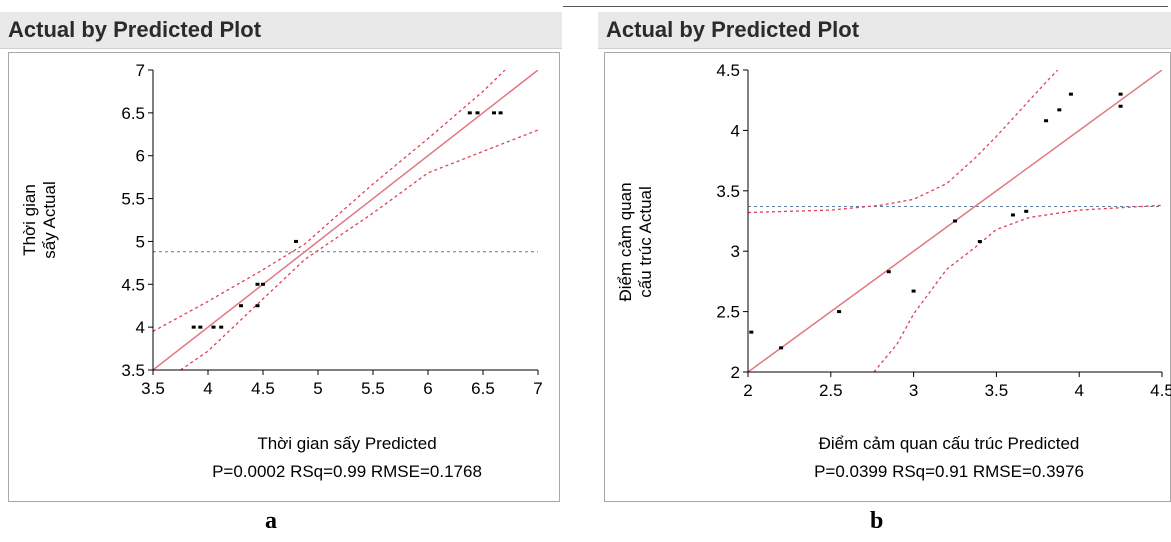  Describe the element at coordinates (427, 388) in the screenshot. I see `x-tick-label: 6` at that location.